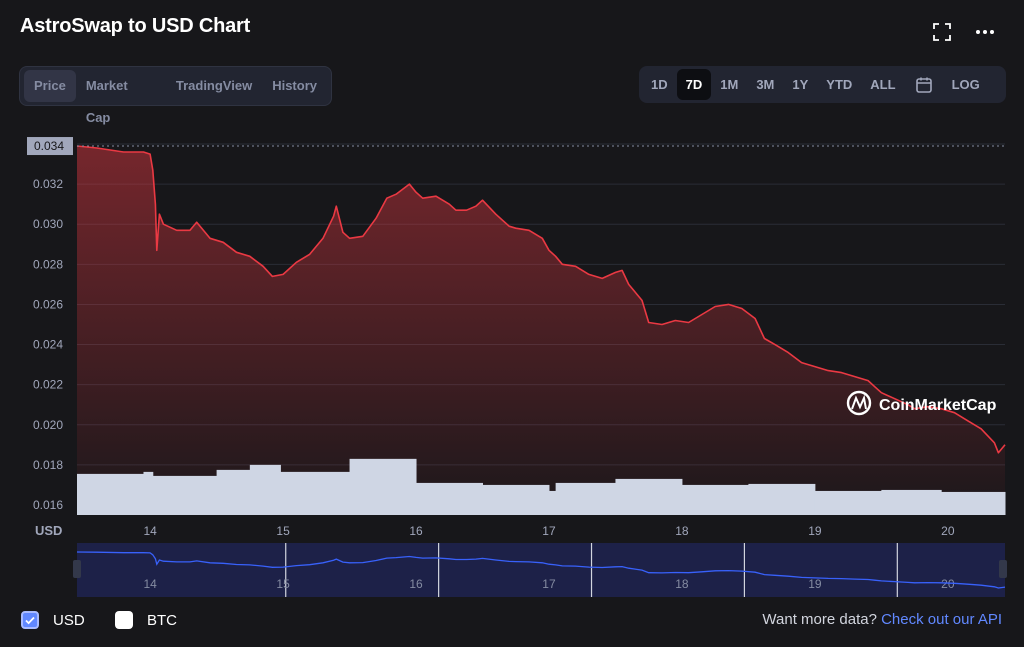  I want to click on more-data-footer: Want more data? Check out our API, so click(882, 619).